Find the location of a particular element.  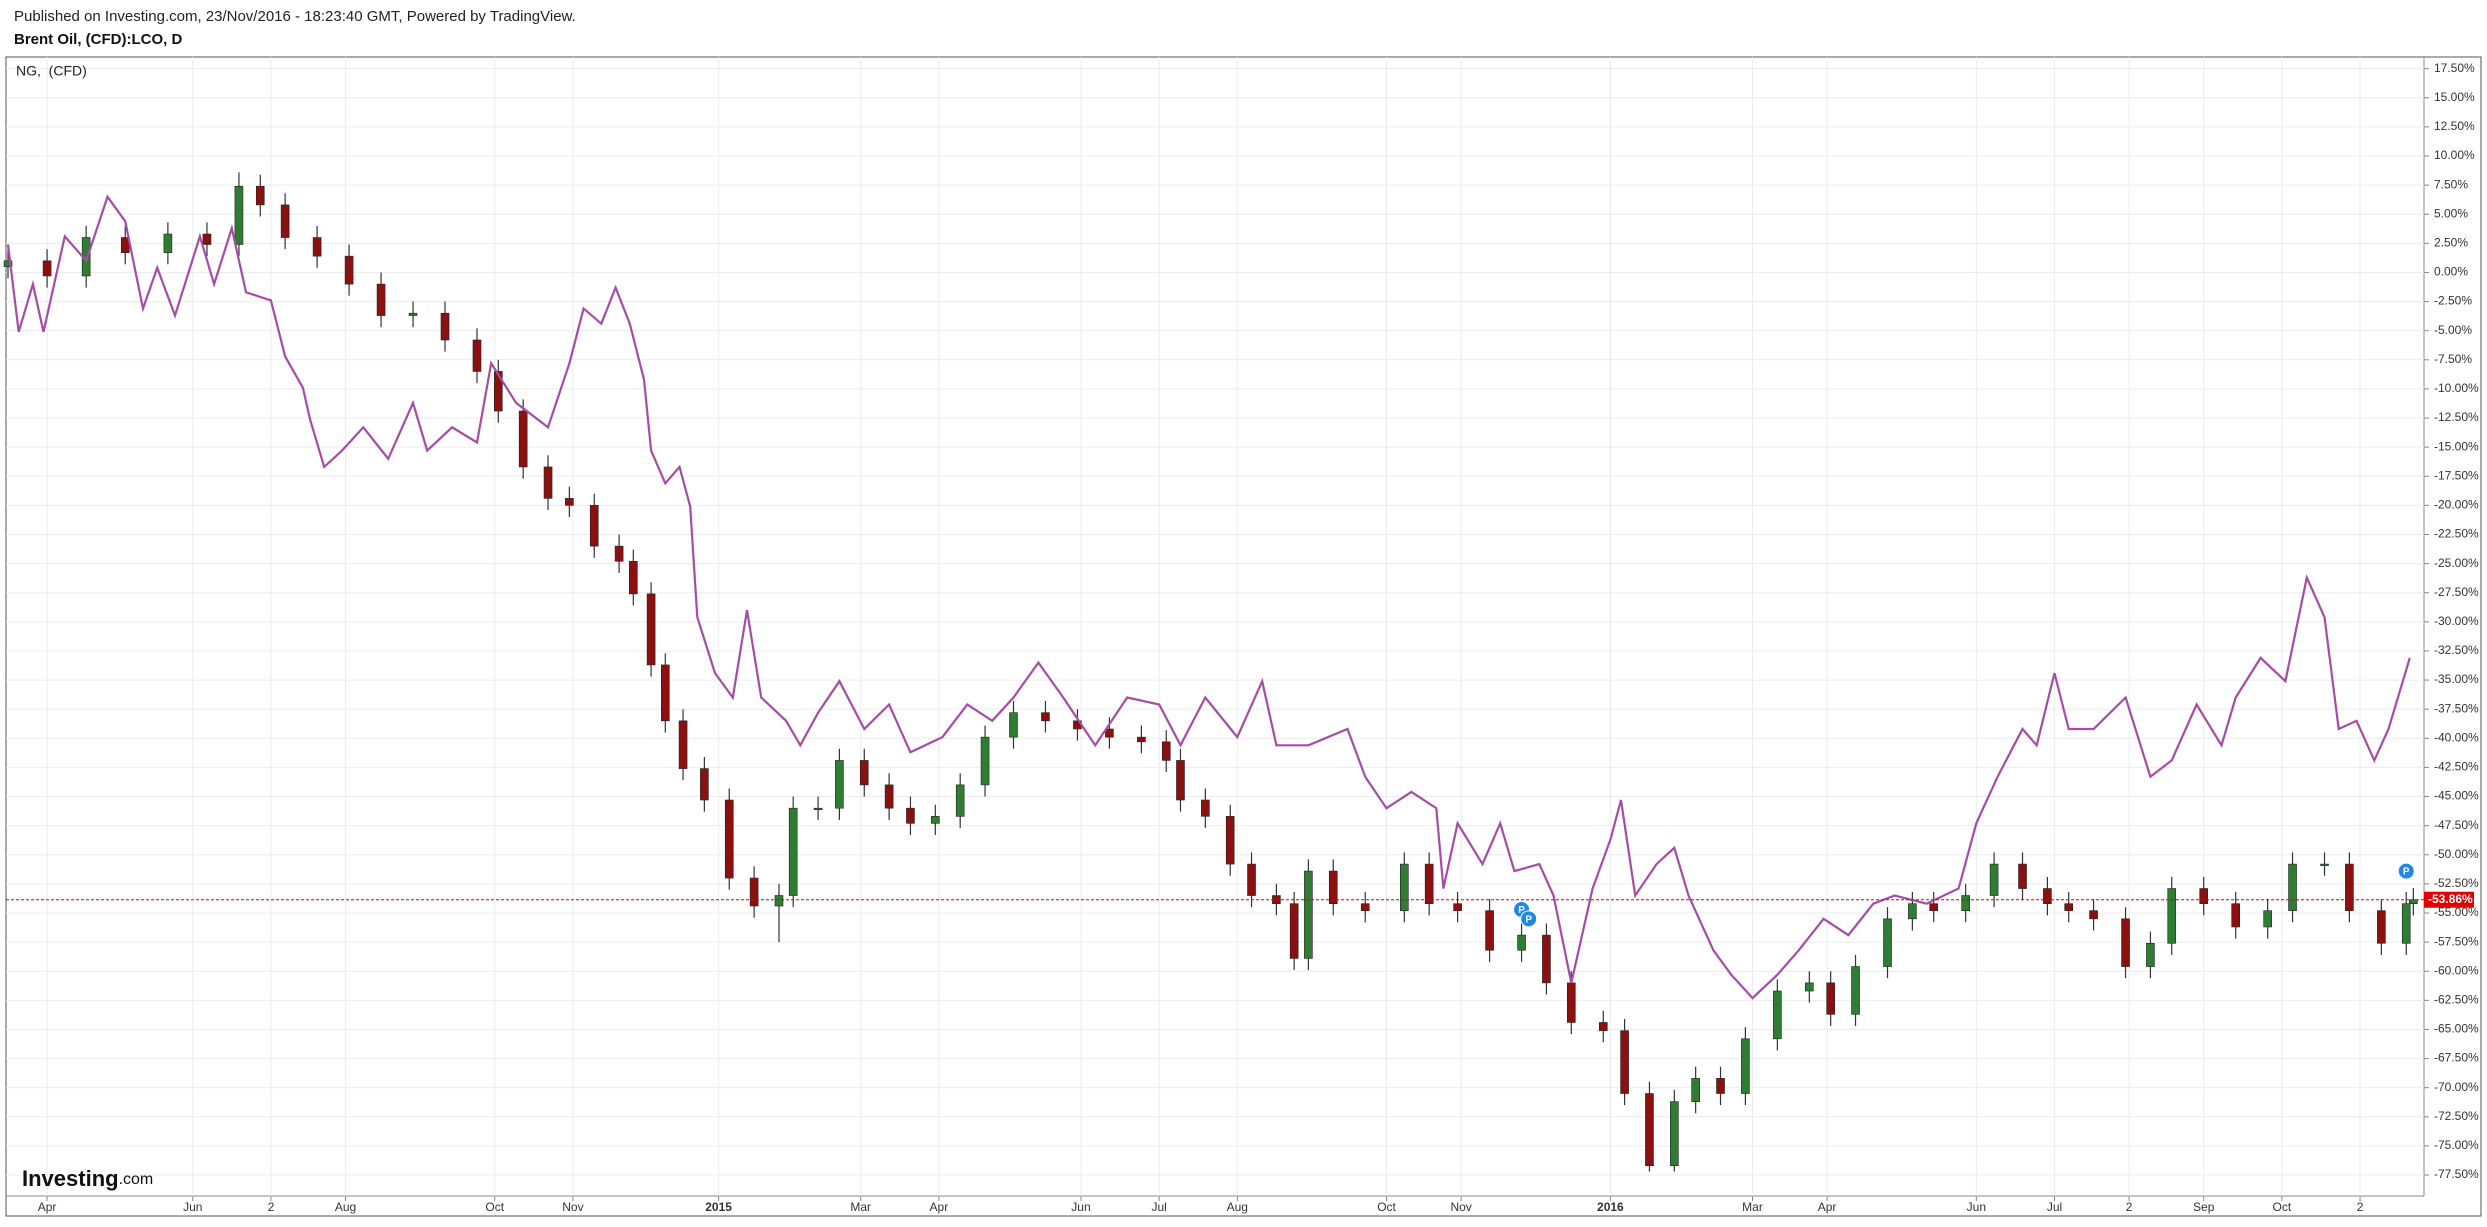

y-tick-label: 12.50% is located at coordinates (2454, 126).